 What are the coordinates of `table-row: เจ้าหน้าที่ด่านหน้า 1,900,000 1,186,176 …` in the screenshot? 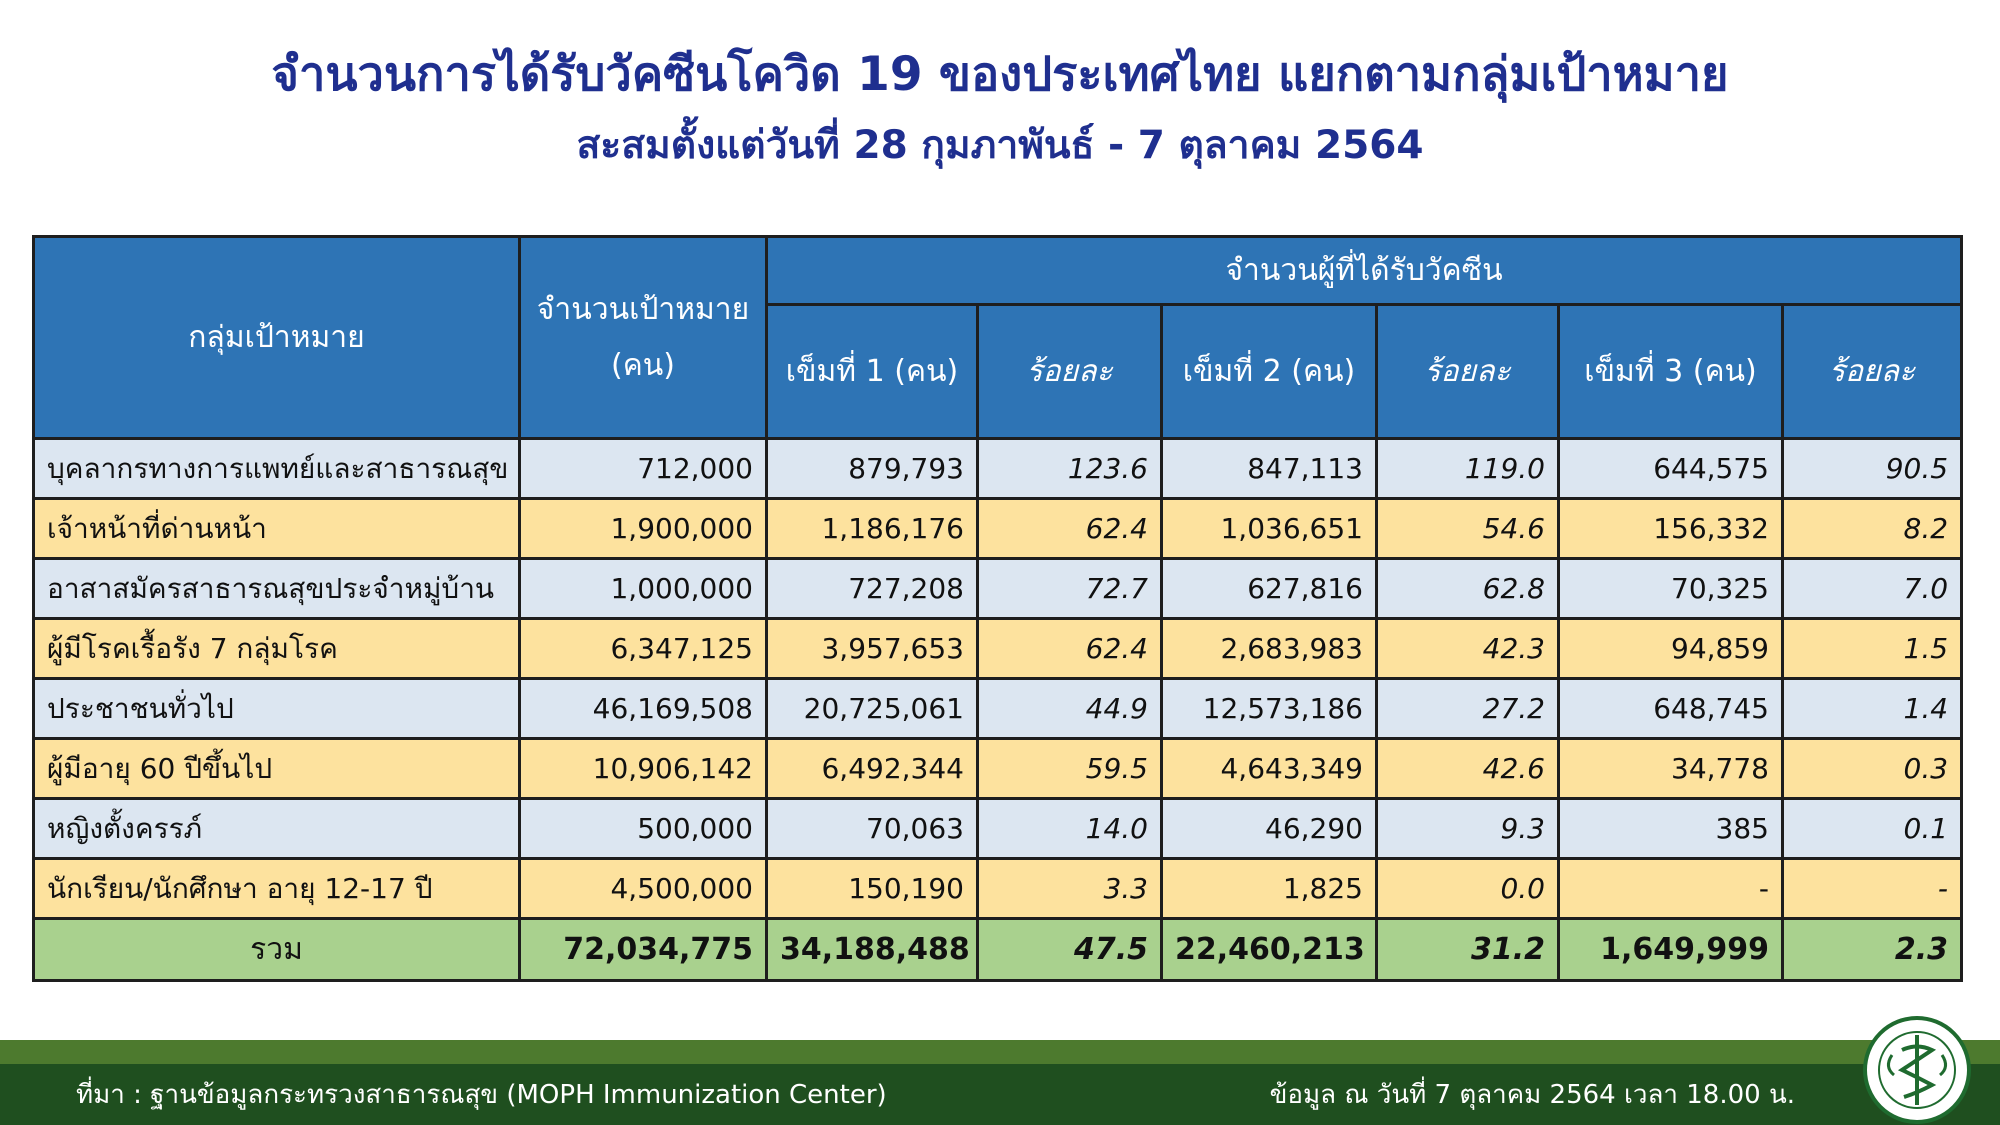 It's located at (998, 528).